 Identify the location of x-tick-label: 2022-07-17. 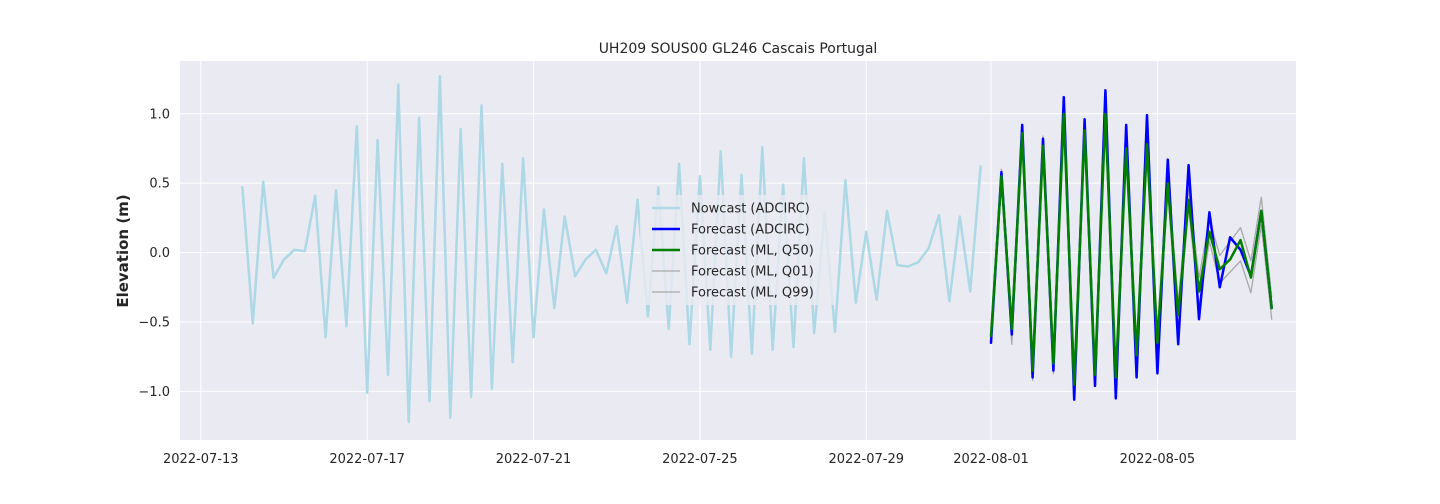
(367, 459).